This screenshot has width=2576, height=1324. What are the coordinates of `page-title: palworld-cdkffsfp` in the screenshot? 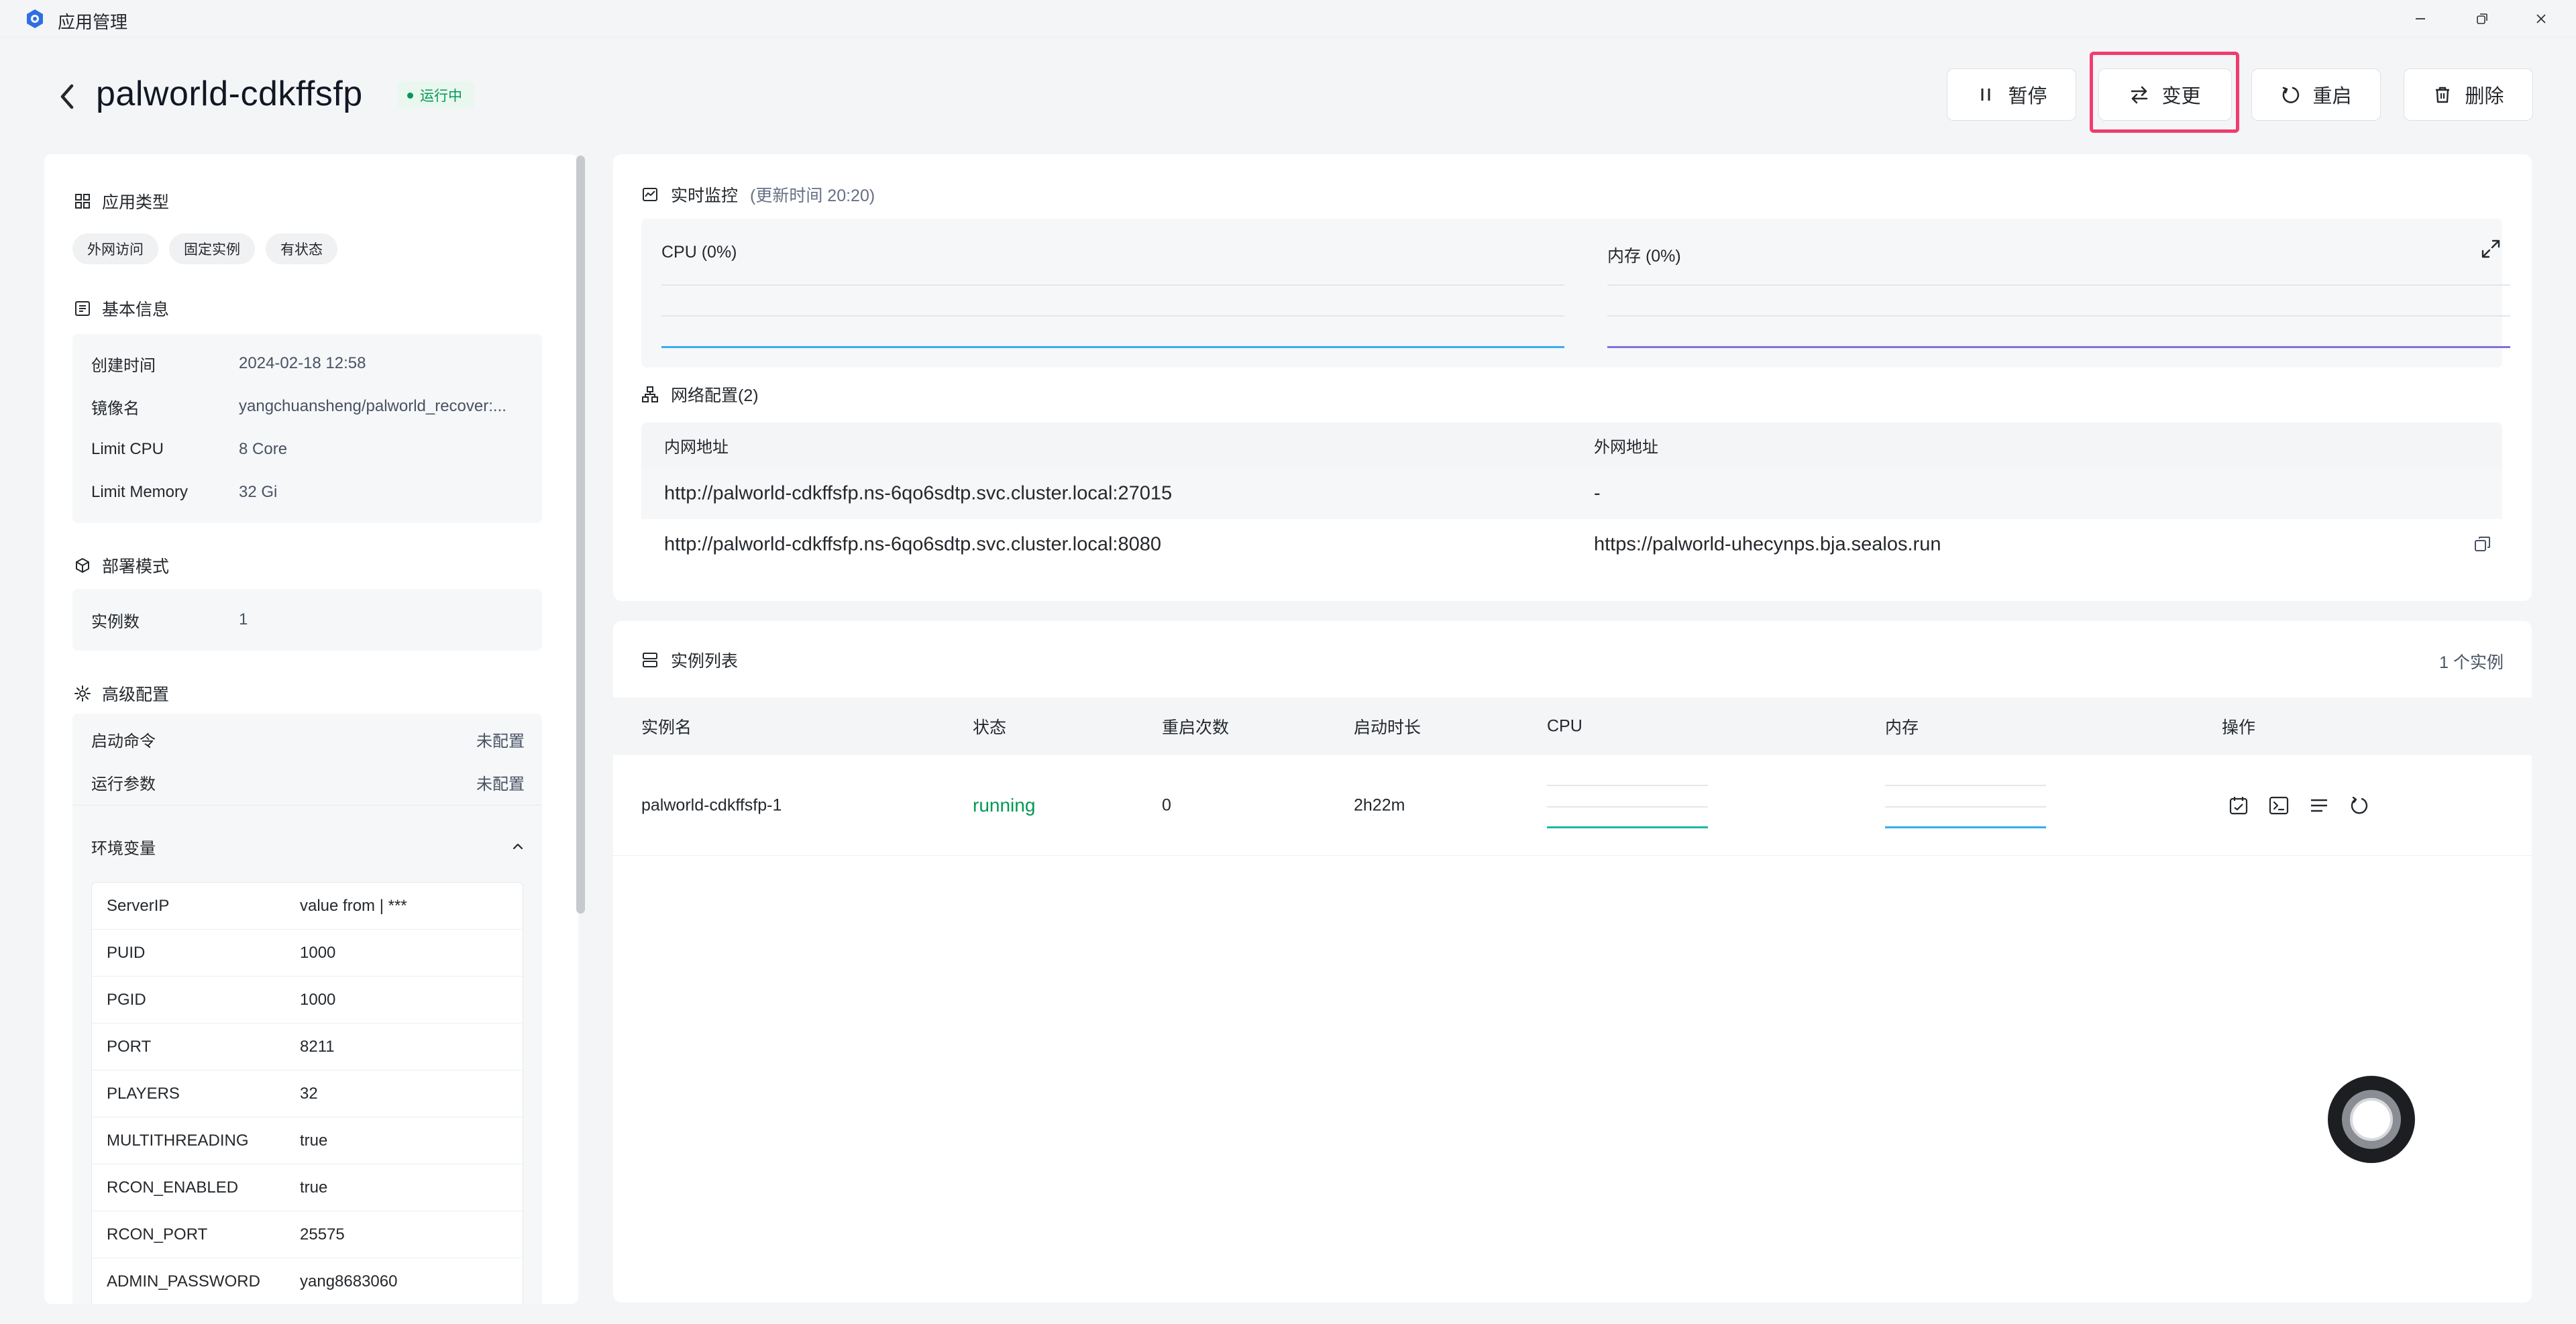 It's located at (229, 93).